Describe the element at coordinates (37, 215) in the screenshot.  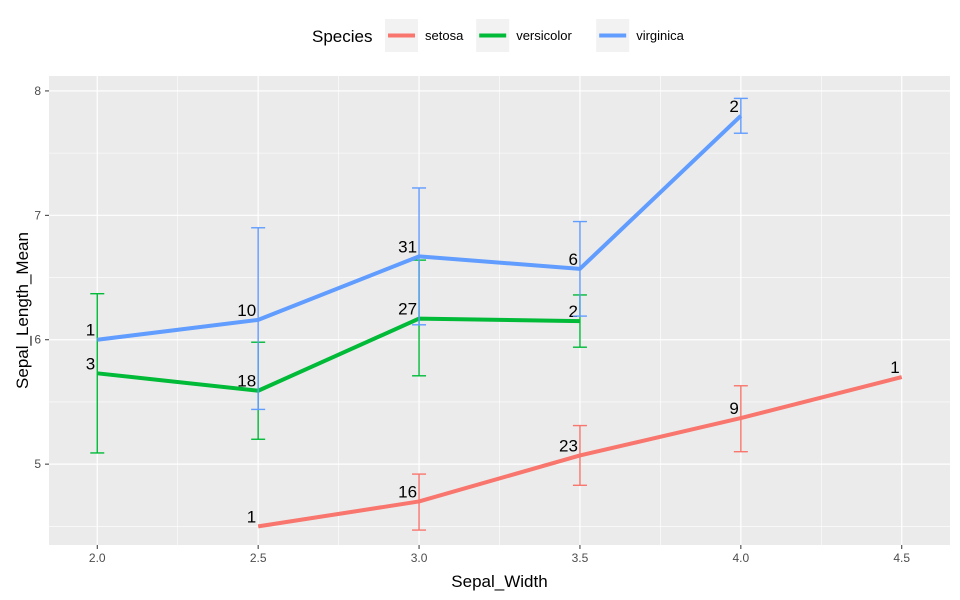
I see `y-tick-label: 7` at that location.